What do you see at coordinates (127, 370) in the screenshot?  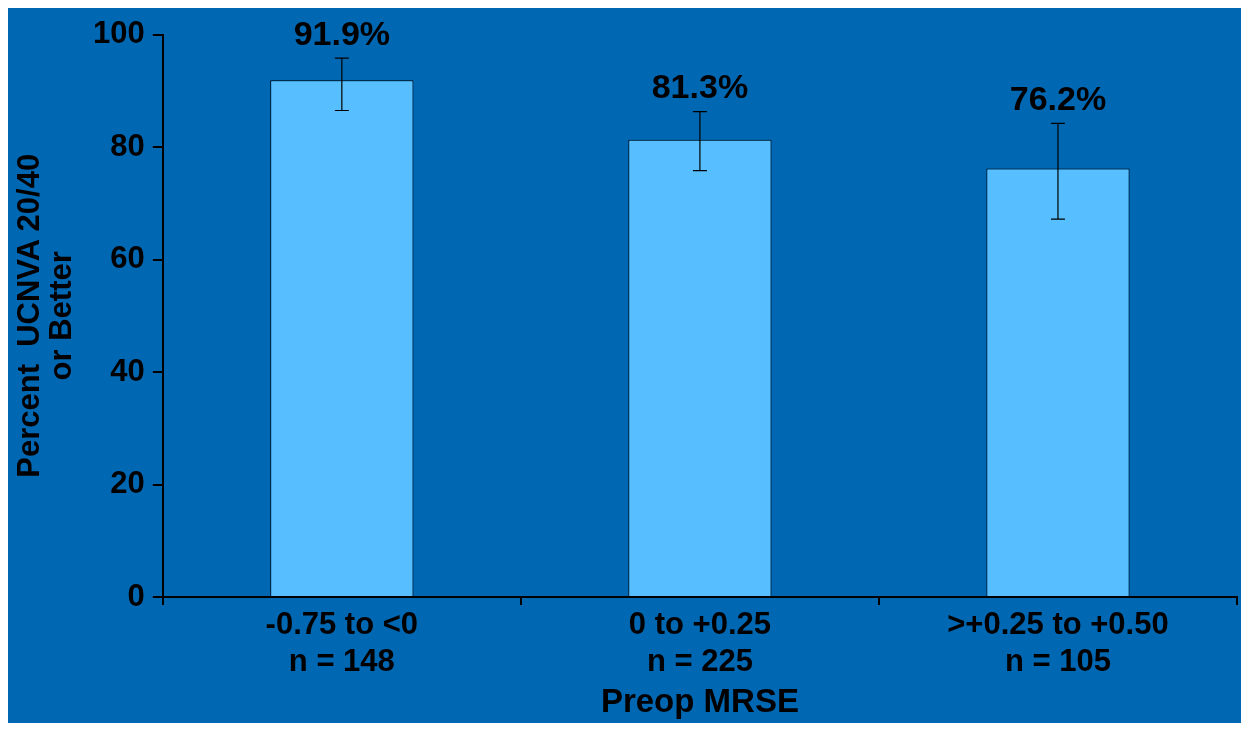 I see `y-tick-label: 40` at bounding box center [127, 370].